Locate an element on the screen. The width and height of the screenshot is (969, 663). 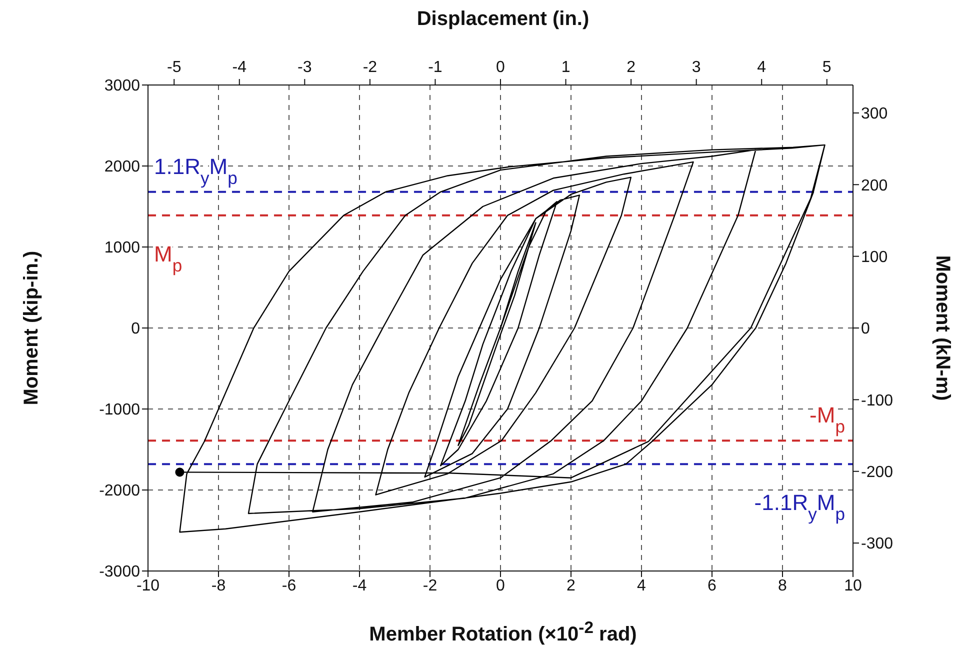
x-tick-label: -6 is located at coordinates (289, 585).